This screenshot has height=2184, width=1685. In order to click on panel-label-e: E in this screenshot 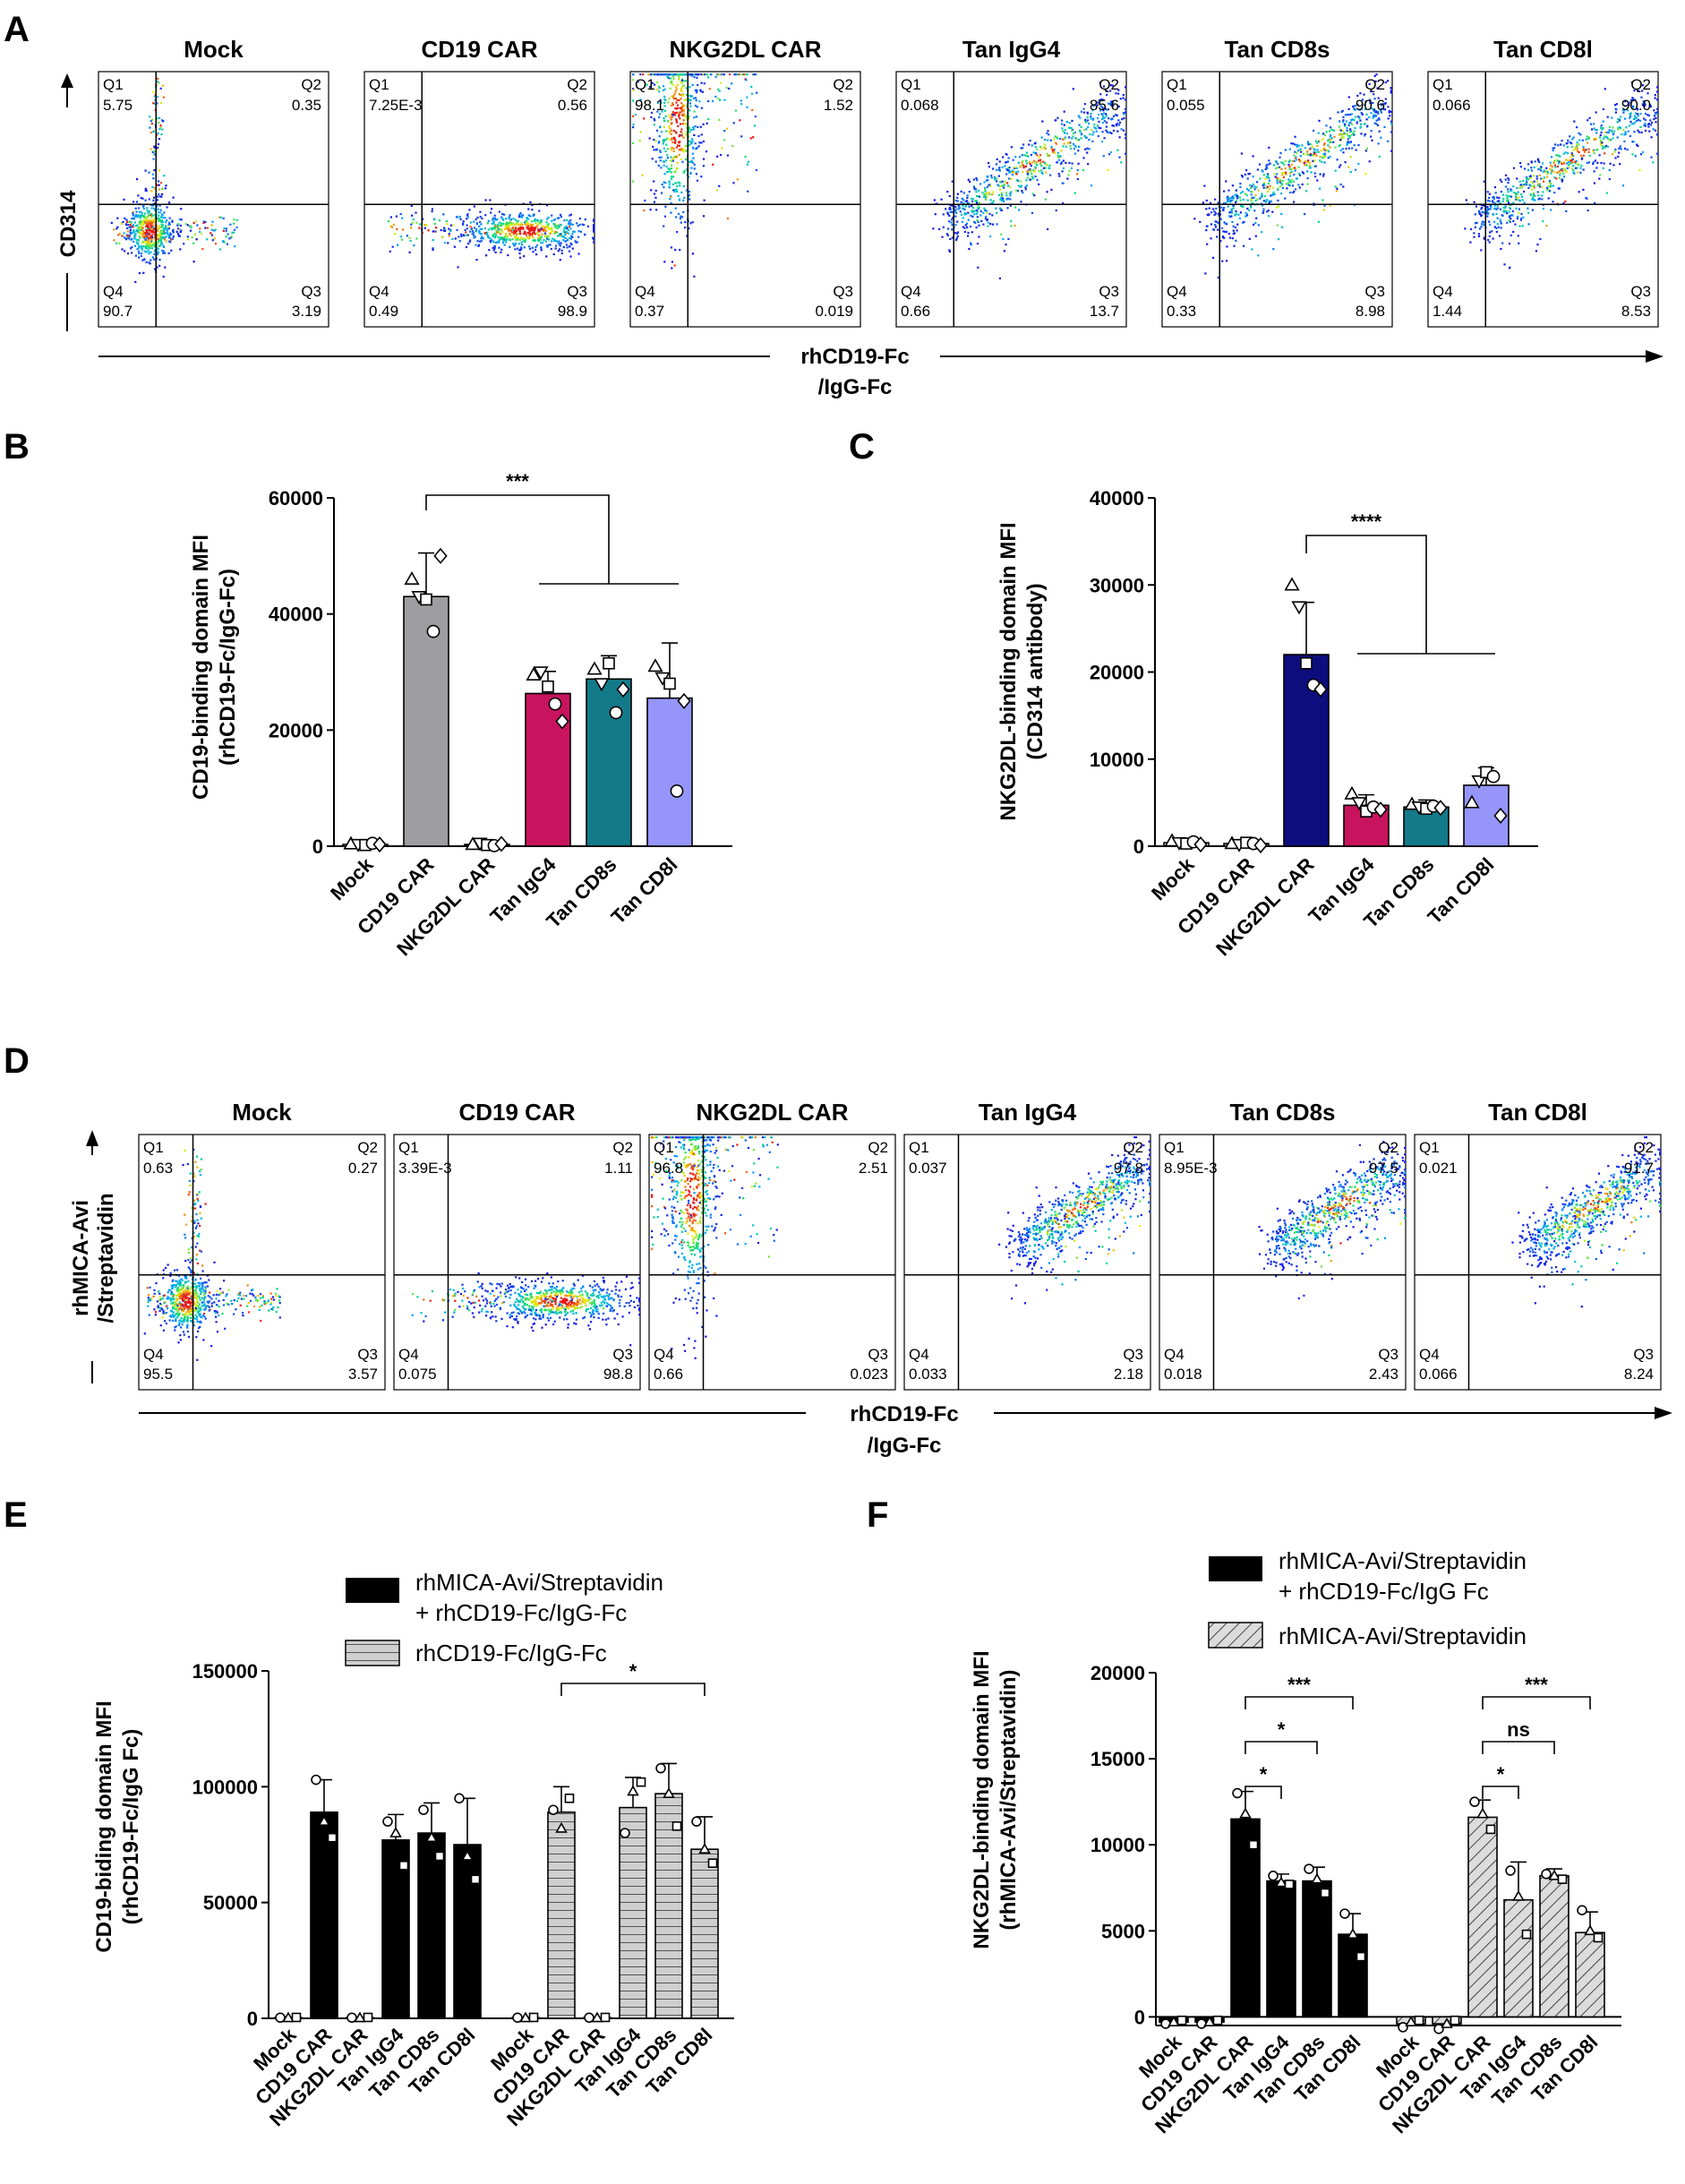, I will do `click(16, 1515)`.